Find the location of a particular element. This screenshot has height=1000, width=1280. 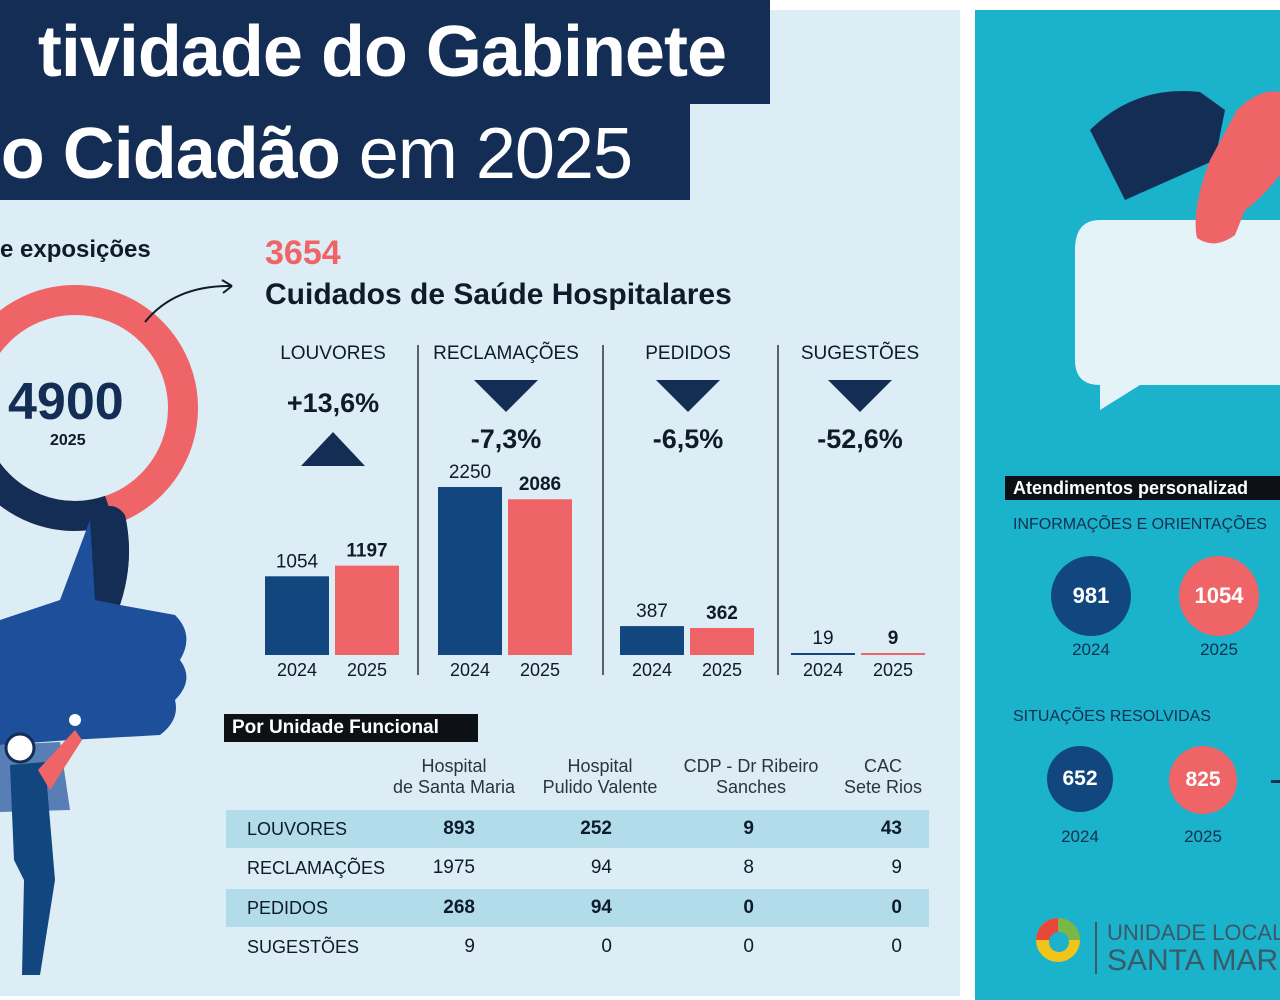

change-label: -7,3% is located at coordinates (506, 439).